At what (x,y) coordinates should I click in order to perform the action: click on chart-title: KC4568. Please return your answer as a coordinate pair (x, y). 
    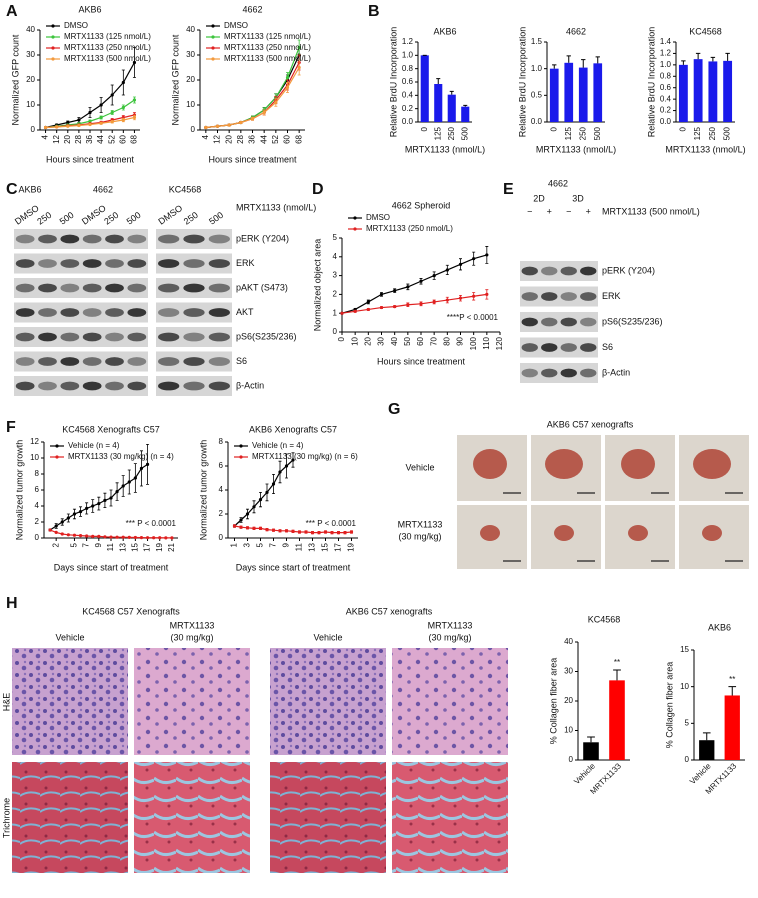
    Looking at the image, I should click on (705, 31).